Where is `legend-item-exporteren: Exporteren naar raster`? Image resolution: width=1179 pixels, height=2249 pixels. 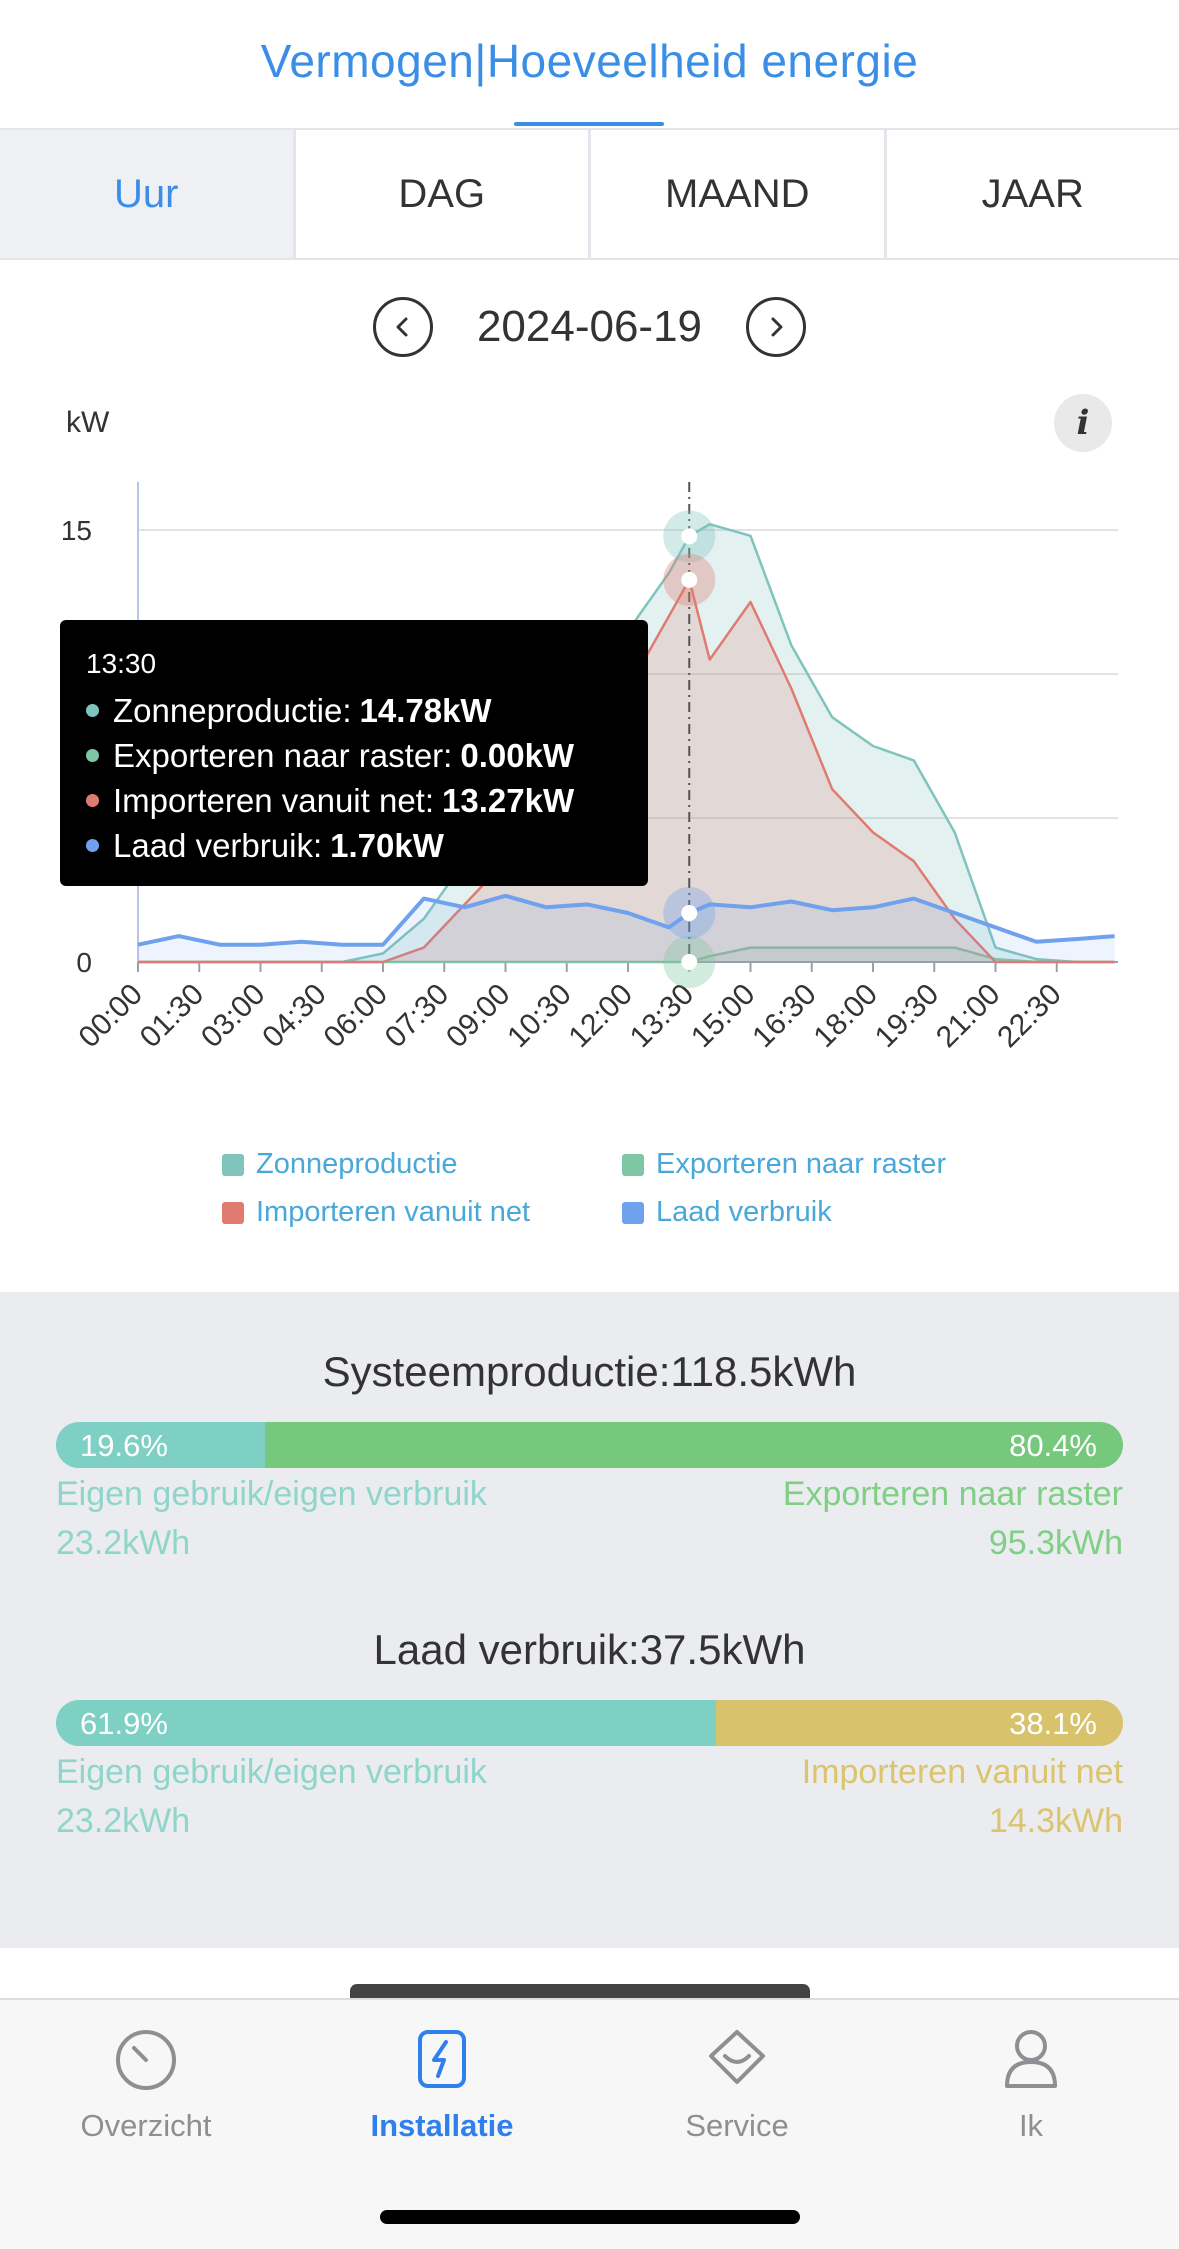
legend-item-exporteren: Exporteren naar raster is located at coordinates (784, 1164).